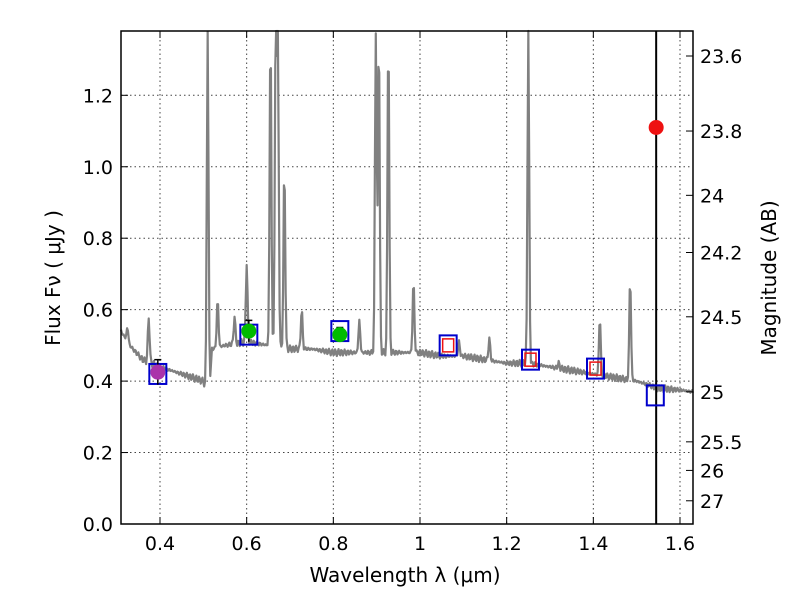 The image size is (800, 605). What do you see at coordinates (98, 382) in the screenshot?
I see `y-tick-label: 0.4` at bounding box center [98, 382].